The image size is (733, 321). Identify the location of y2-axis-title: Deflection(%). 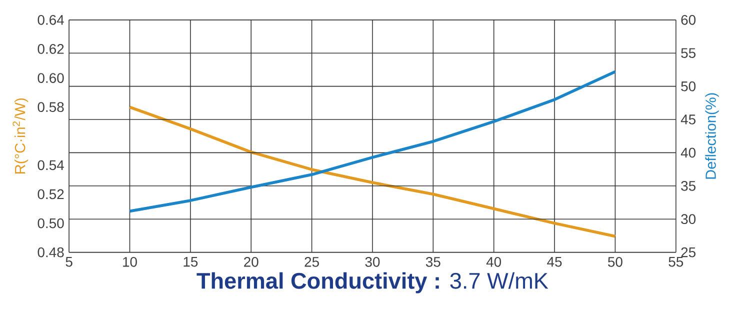
(712, 136).